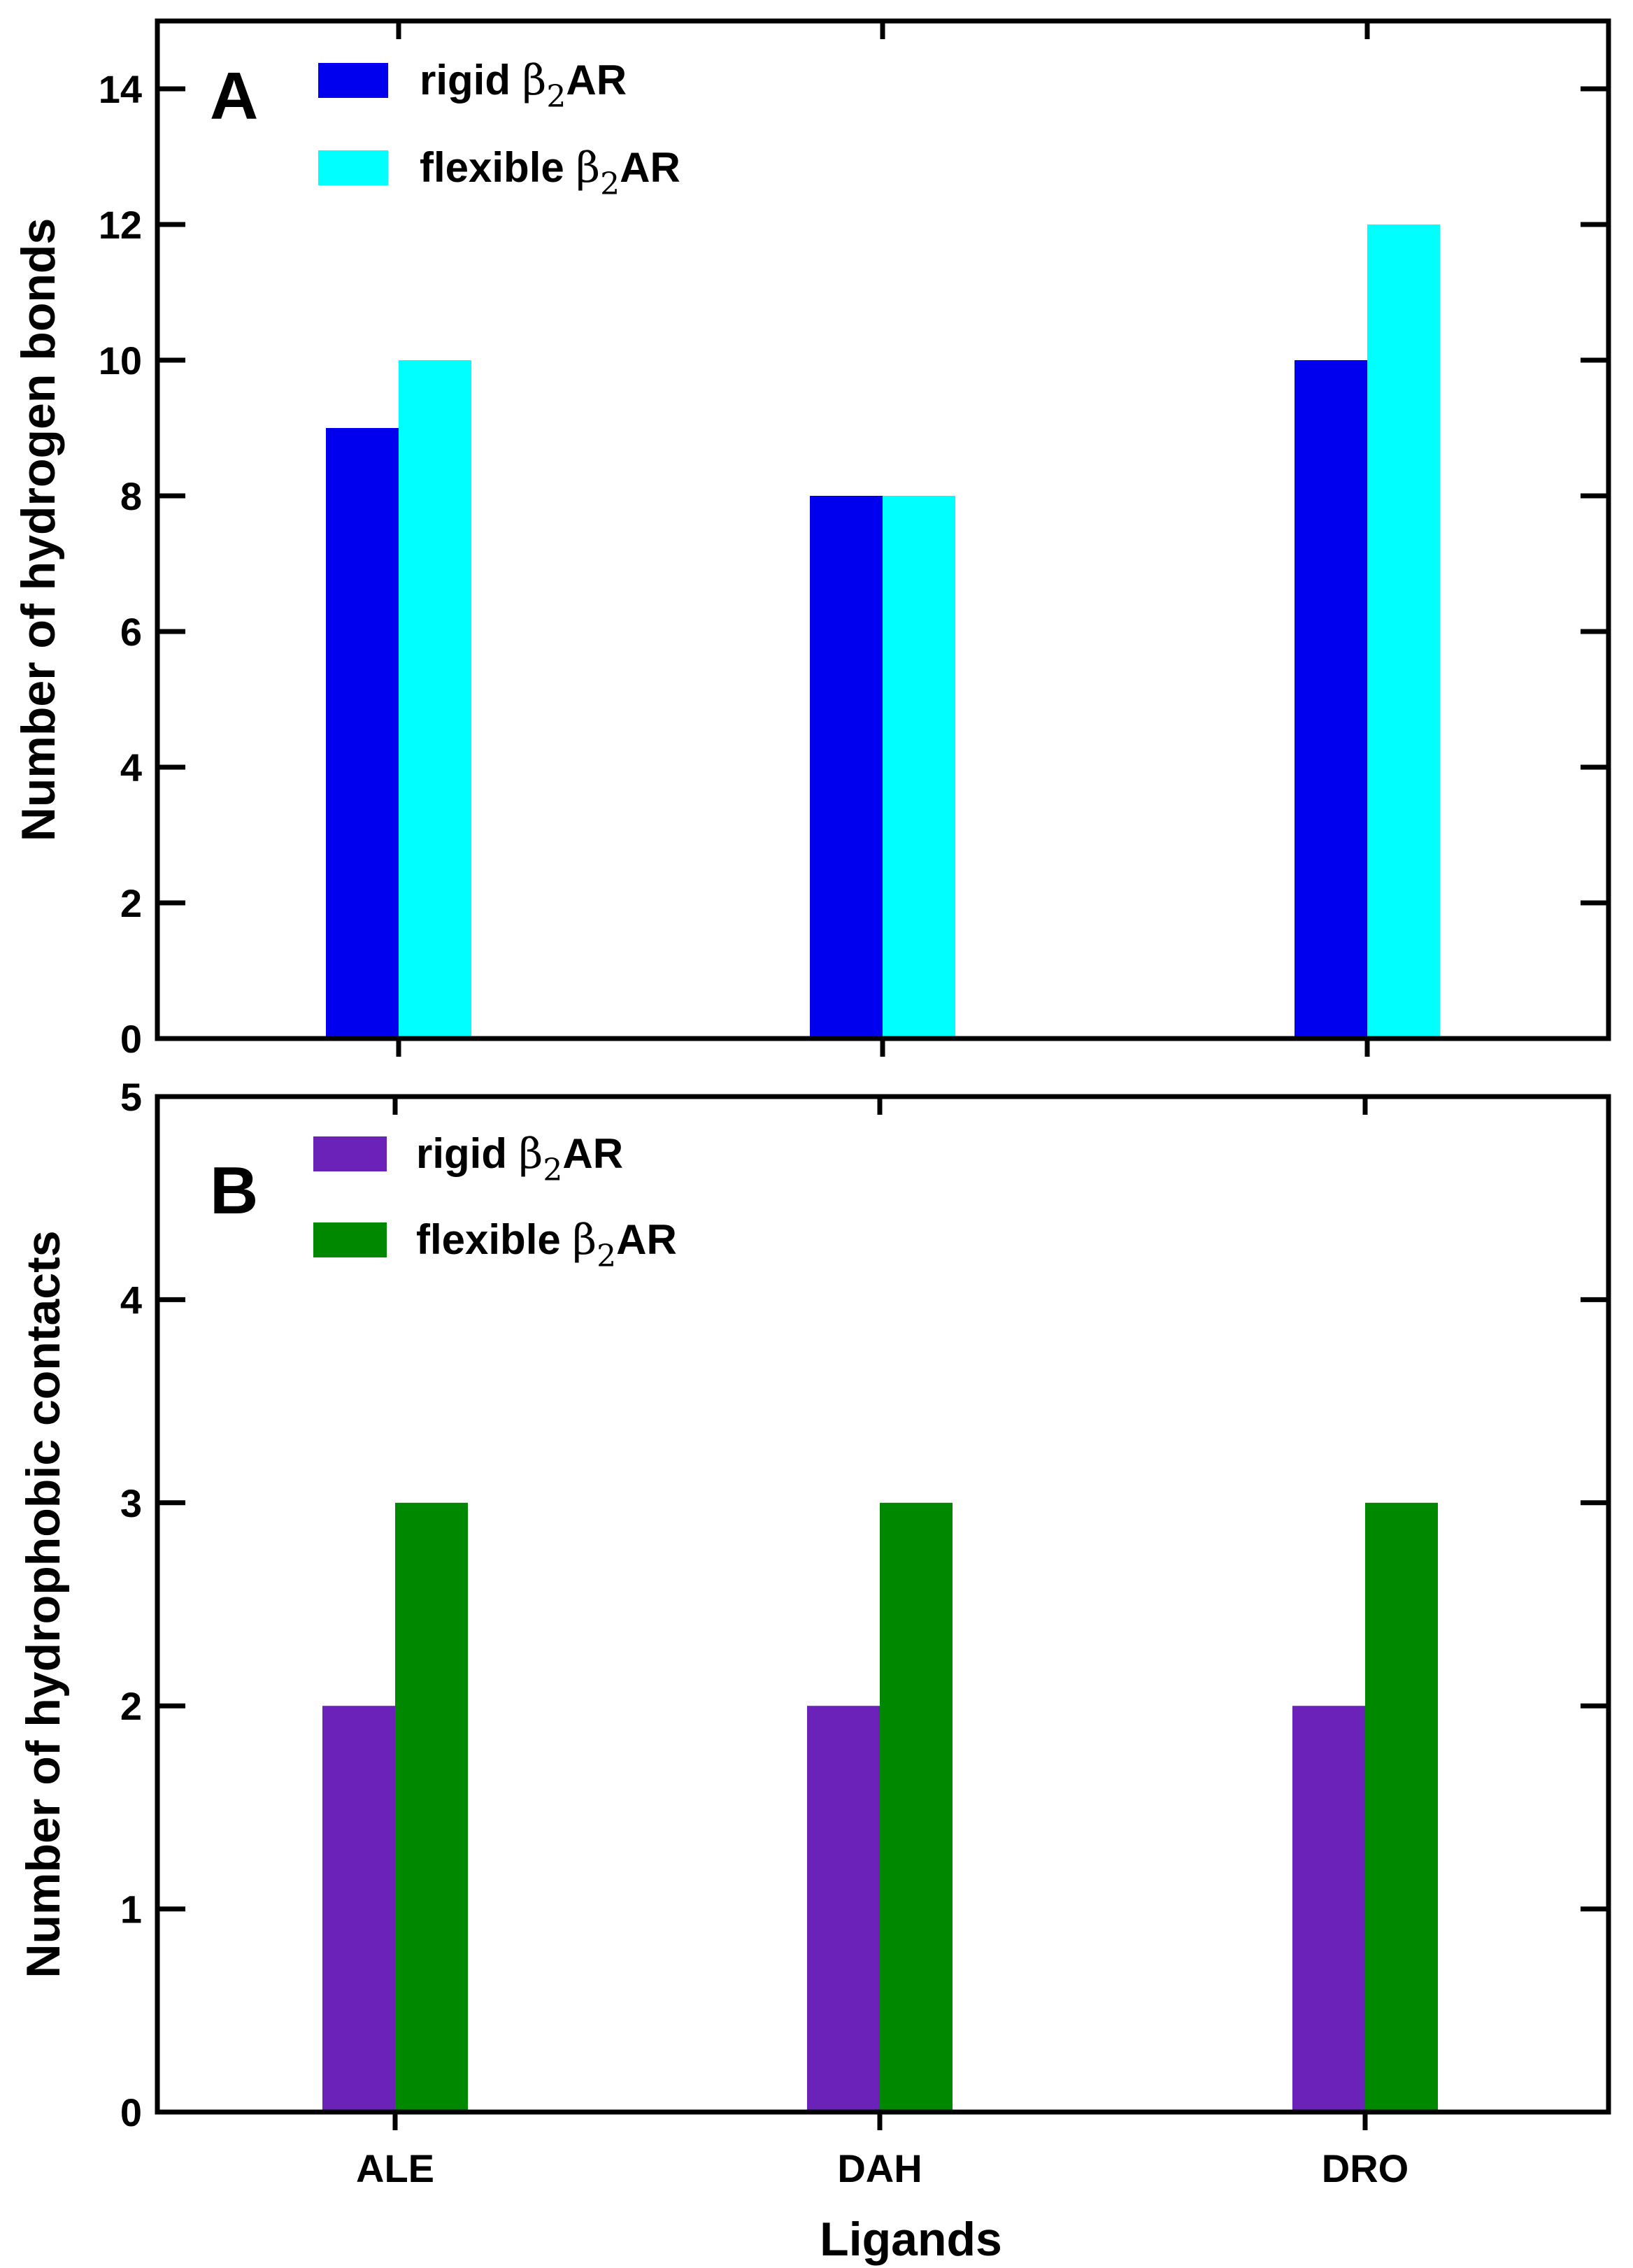  What do you see at coordinates (131, 1503) in the screenshot?
I see `y-tick-label: 3` at bounding box center [131, 1503].